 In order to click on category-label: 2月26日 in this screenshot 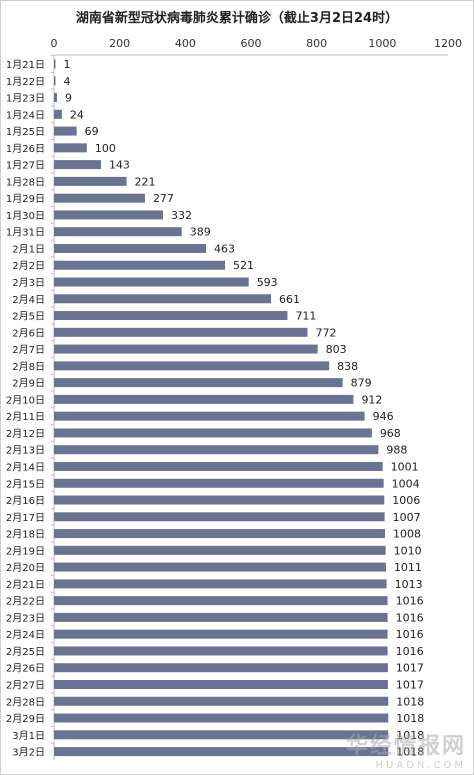, I will do `click(25, 669)`.